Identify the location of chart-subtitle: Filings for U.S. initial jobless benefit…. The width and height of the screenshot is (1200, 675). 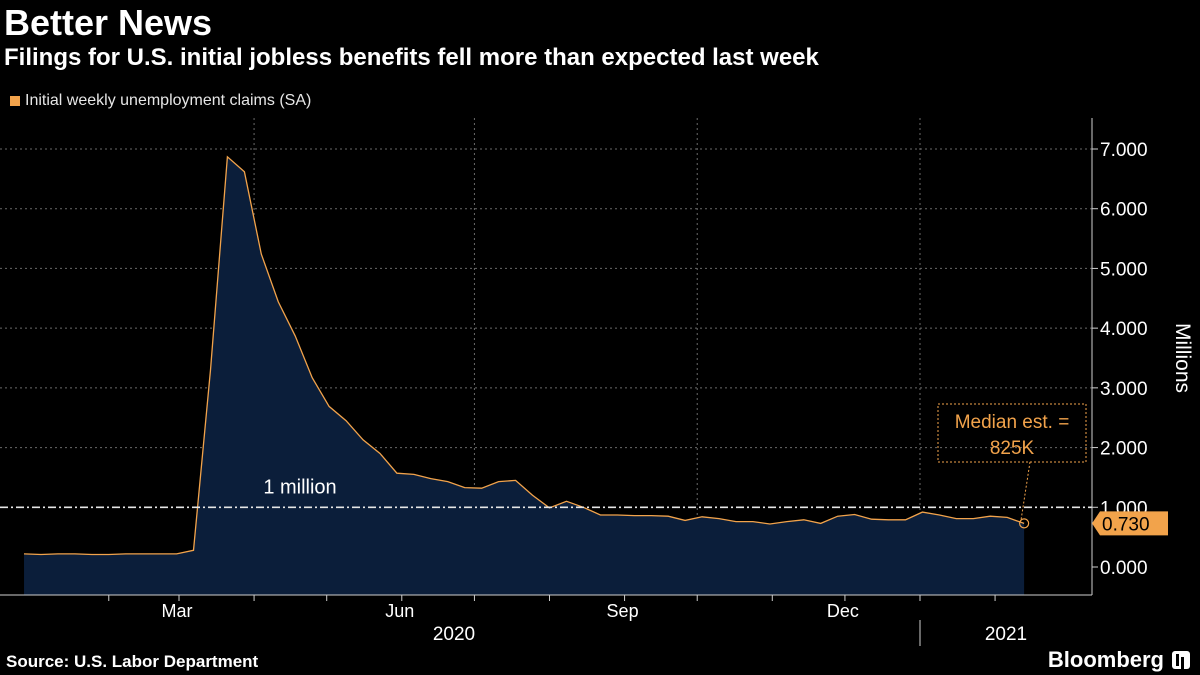
(411, 57).